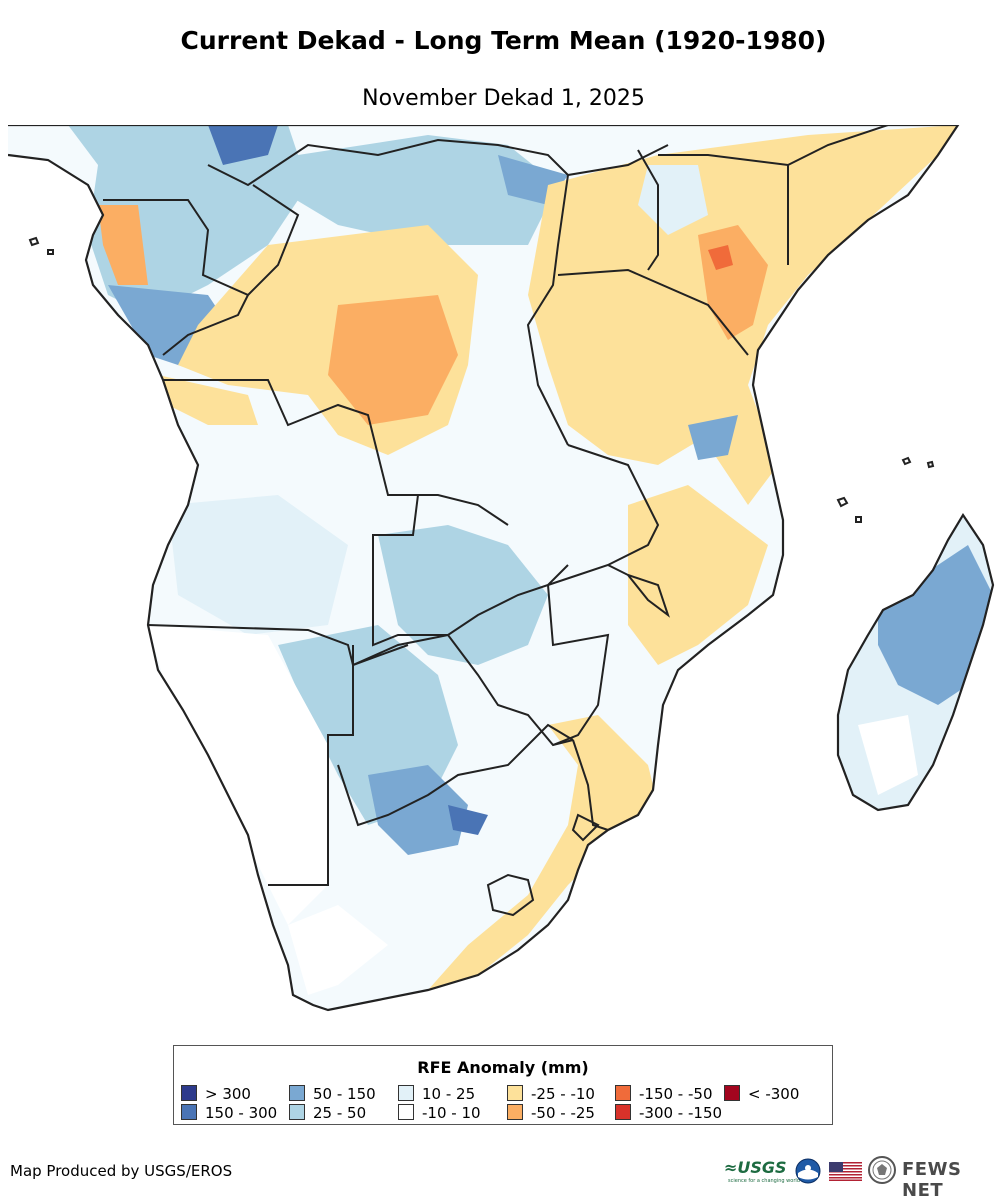  What do you see at coordinates (503, 98) in the screenshot?
I see `map-subtitle: November Dekad 1, 2025` at bounding box center [503, 98].